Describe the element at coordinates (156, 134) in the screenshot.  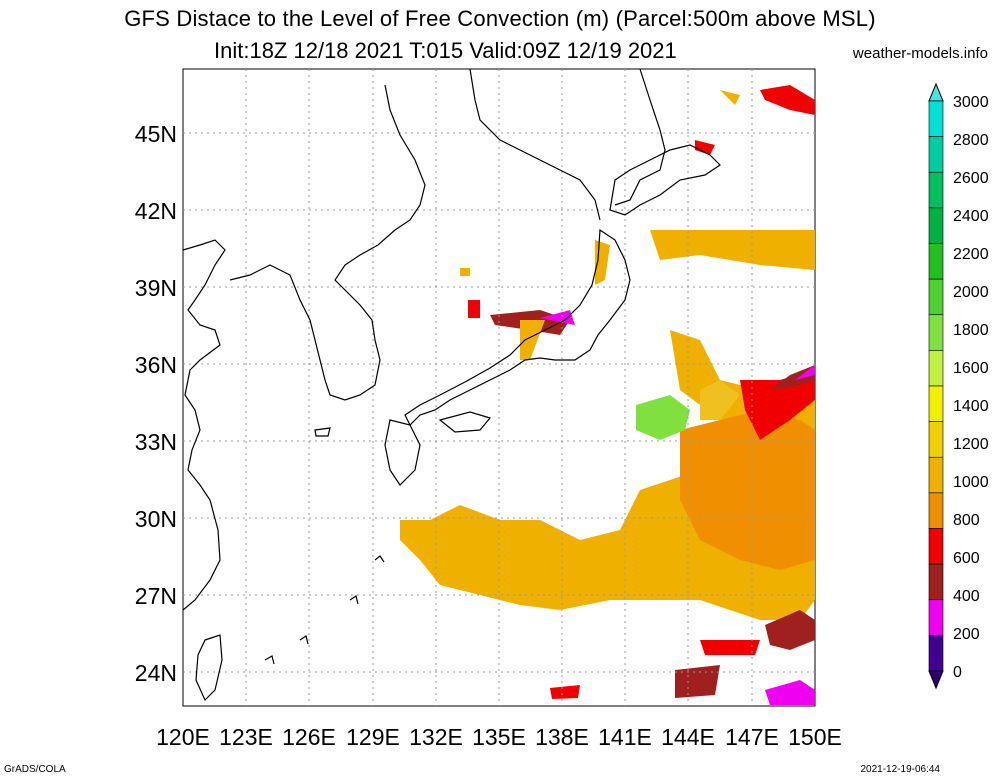
I see `lat-label: 45N` at that location.